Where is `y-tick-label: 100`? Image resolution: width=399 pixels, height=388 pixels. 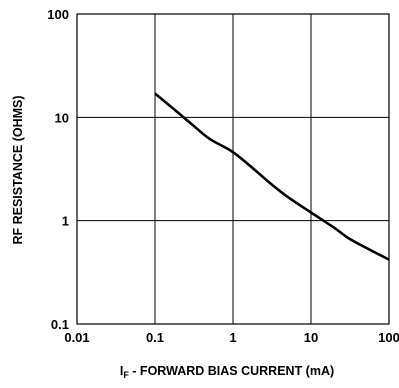 y-tick-label: 100 is located at coordinates (58, 14).